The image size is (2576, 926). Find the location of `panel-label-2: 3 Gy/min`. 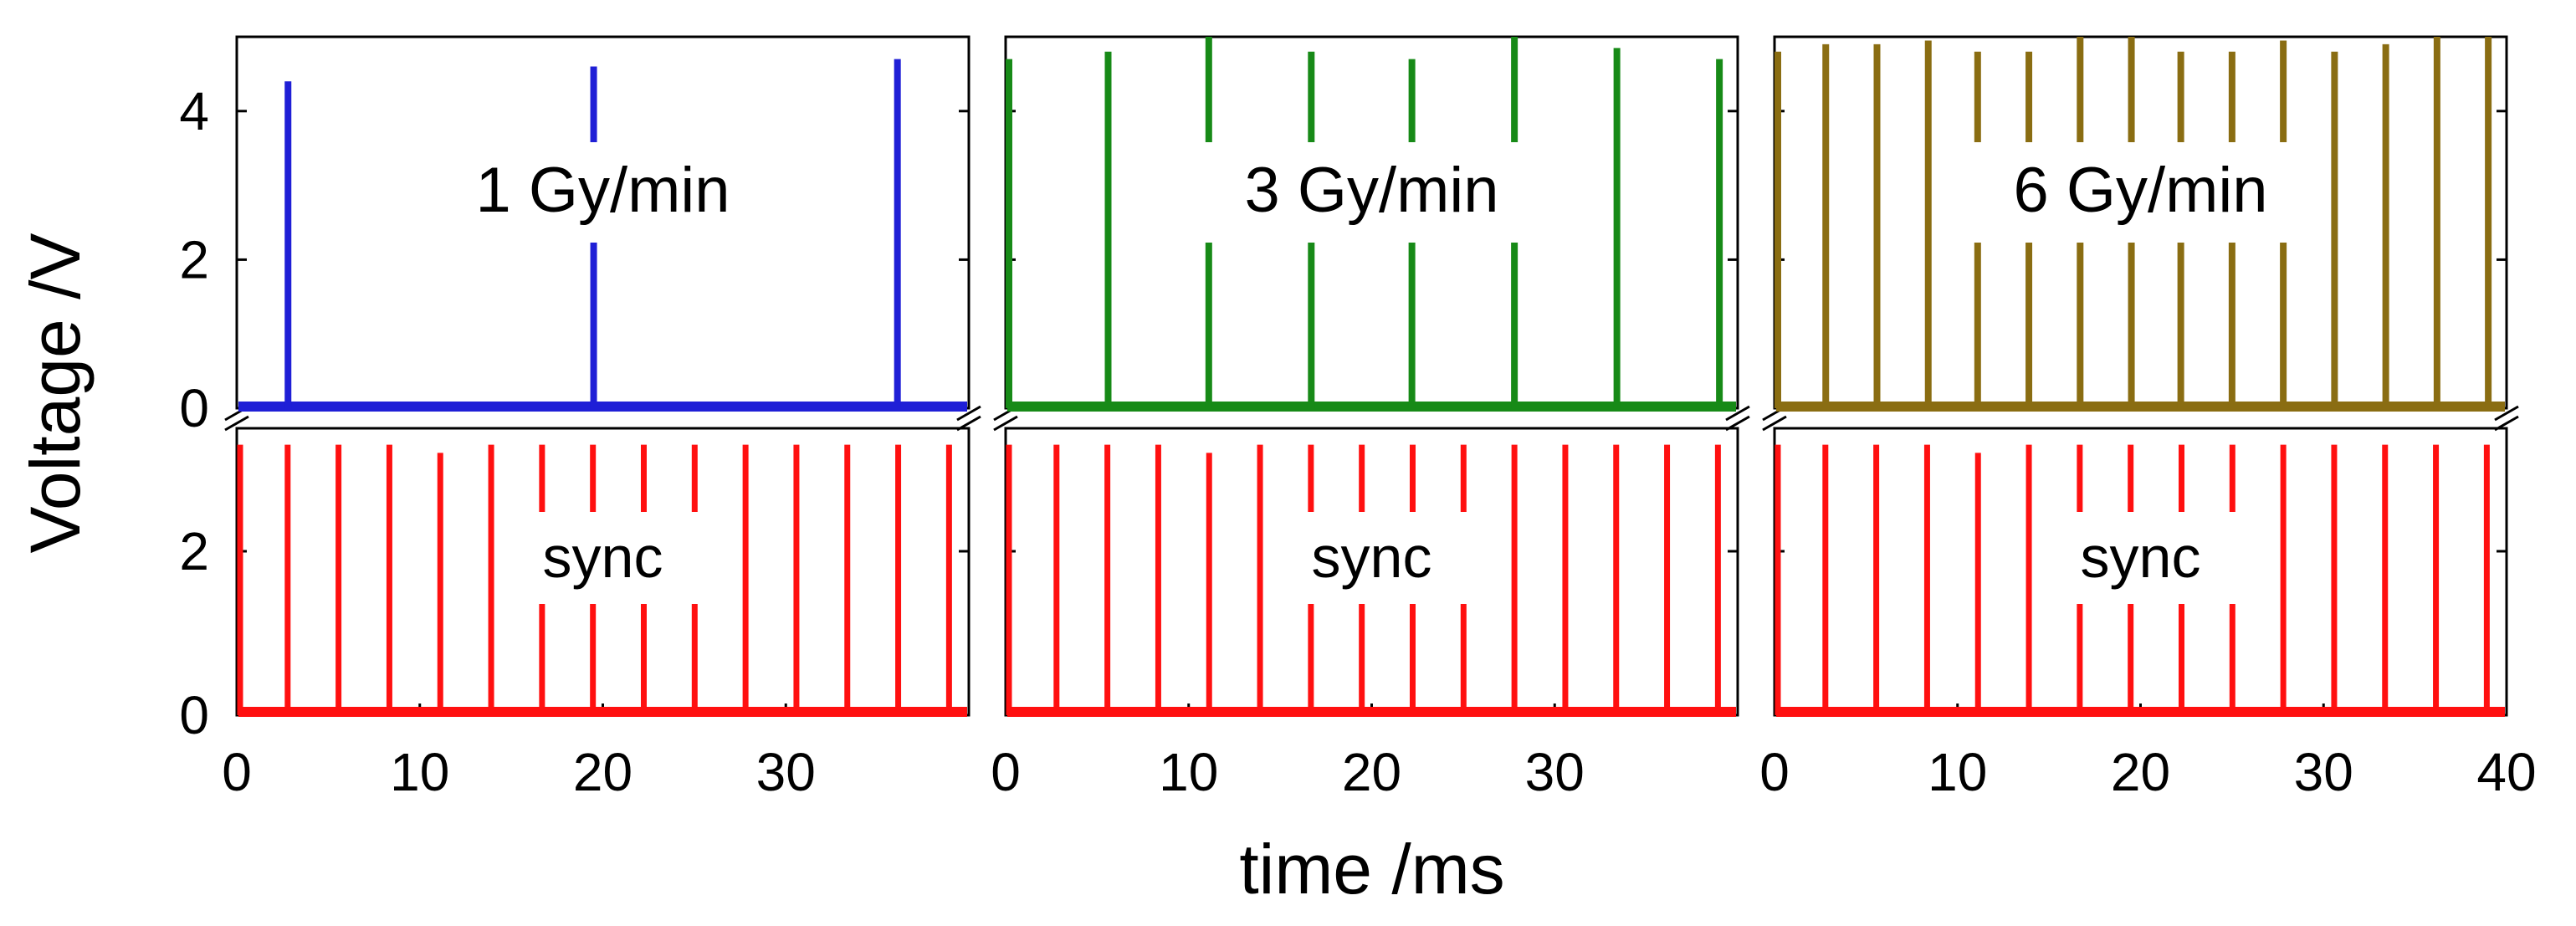

panel-label-2: 3 Gy/min is located at coordinates (1371, 190).